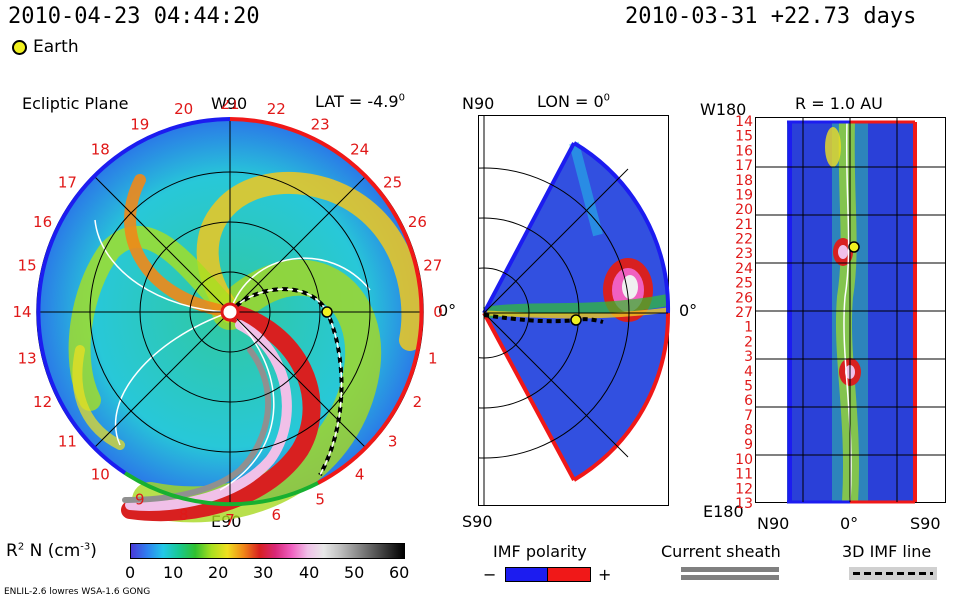 The width and height of the screenshot is (960, 600). Describe the element at coordinates (263, 572) in the screenshot. I see `colorbar-tick: 30` at that location.